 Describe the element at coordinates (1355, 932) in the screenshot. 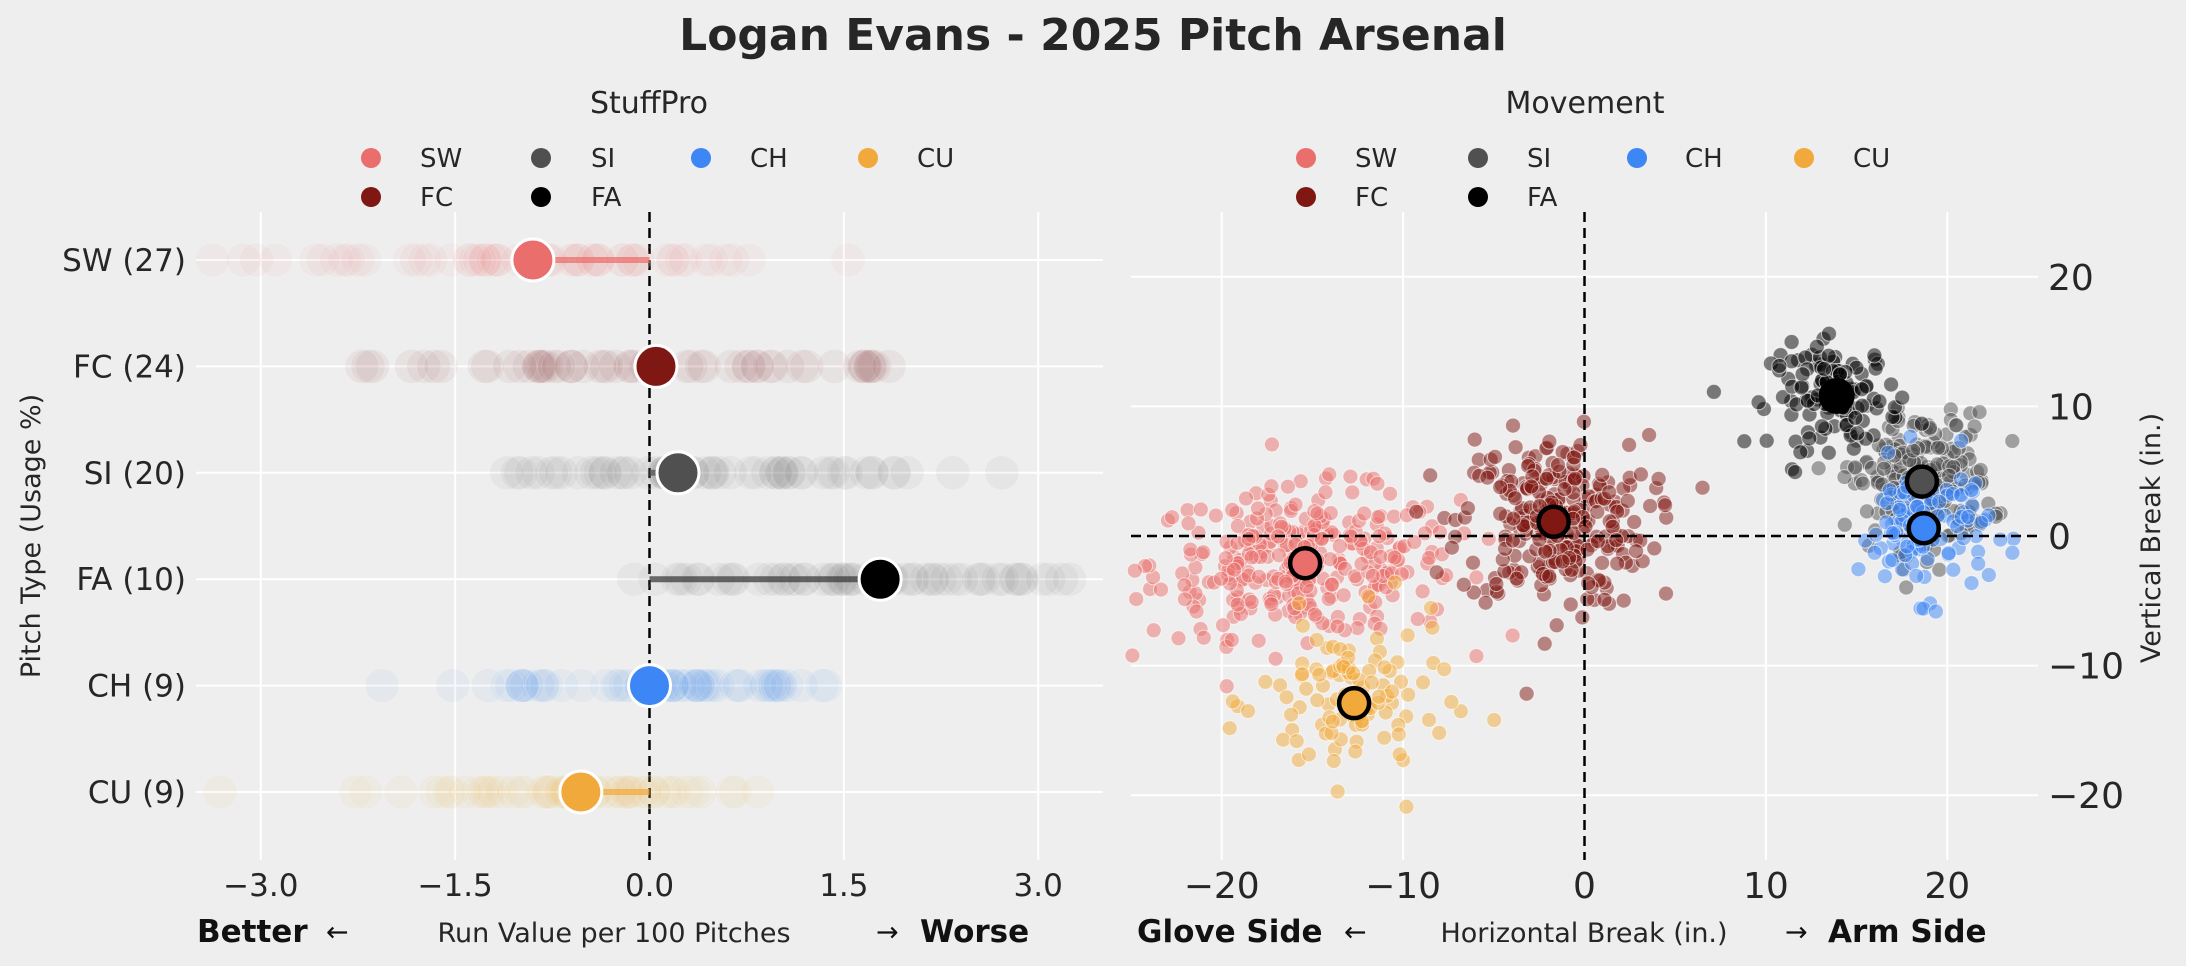

I see `movement-left-arrow: ←` at that location.